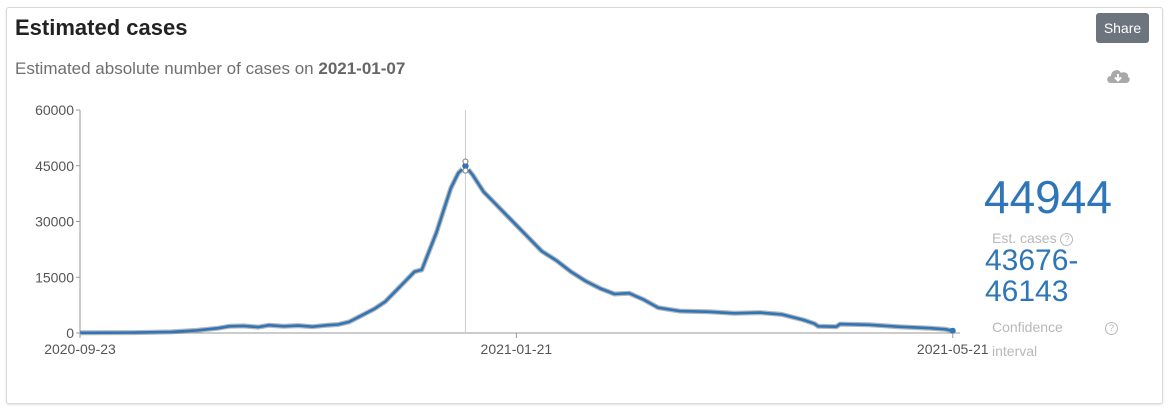  Describe the element at coordinates (1032, 260) in the screenshot. I see `ci-low: 43676-` at that location.